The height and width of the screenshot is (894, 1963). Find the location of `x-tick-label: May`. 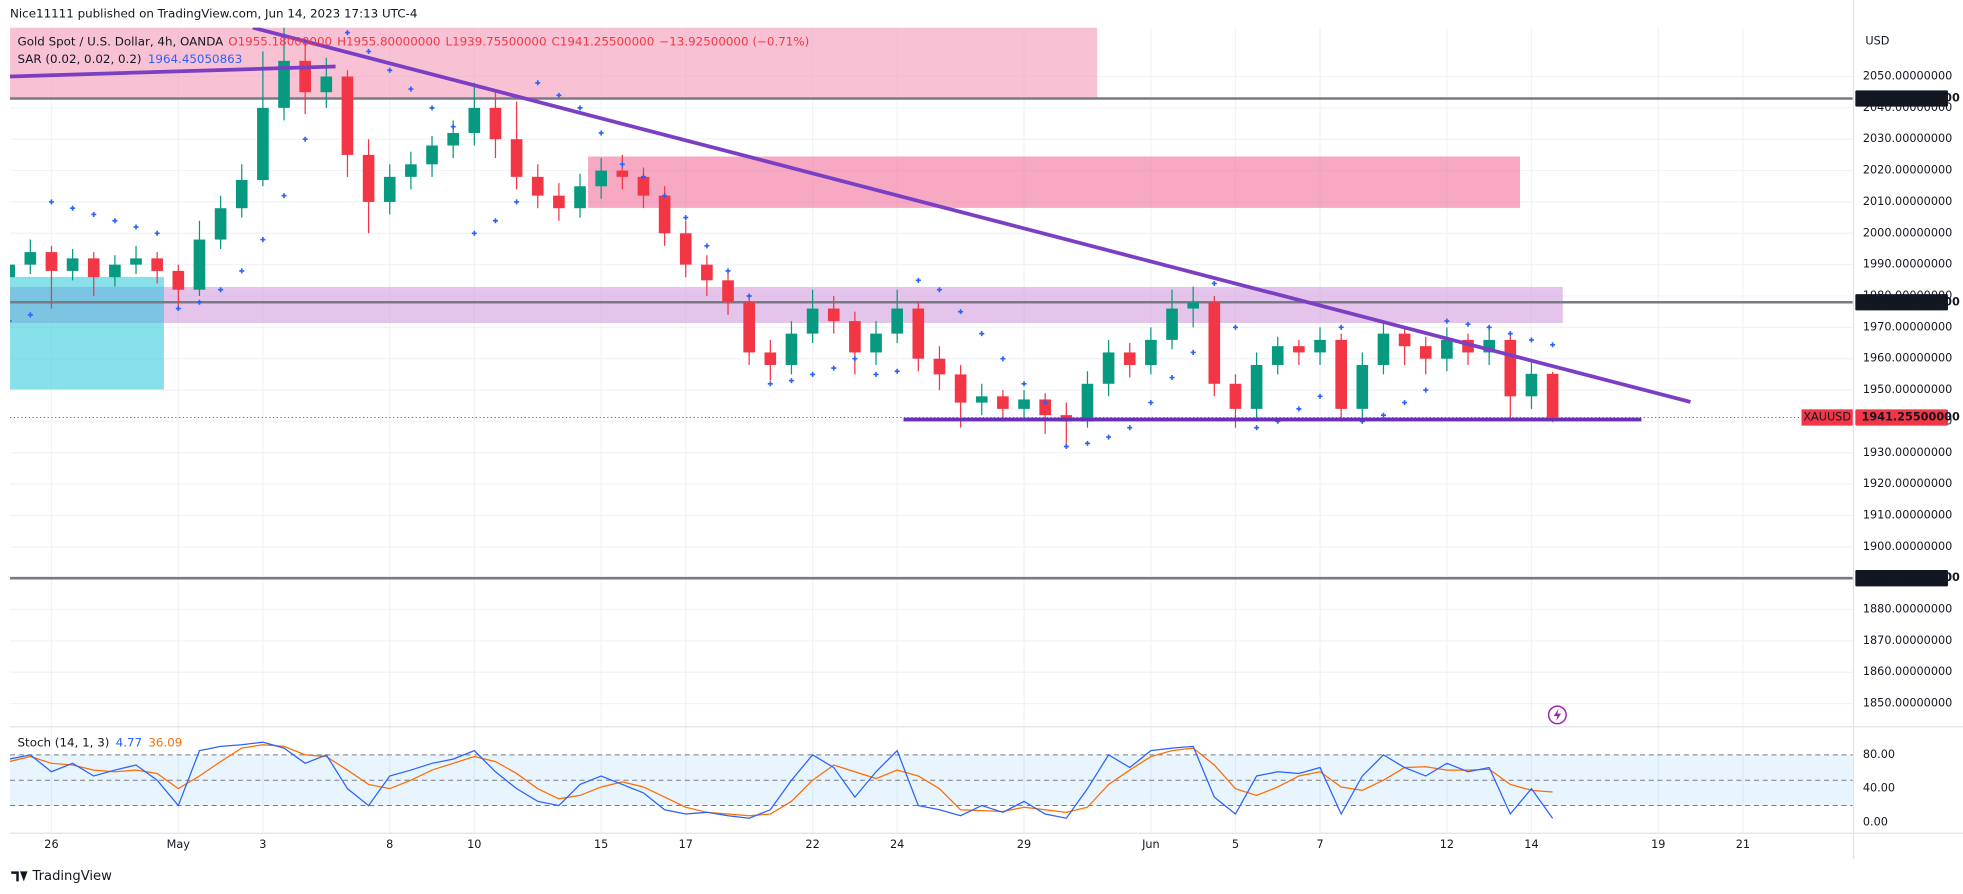

x-tick-label: May is located at coordinates (179, 844).